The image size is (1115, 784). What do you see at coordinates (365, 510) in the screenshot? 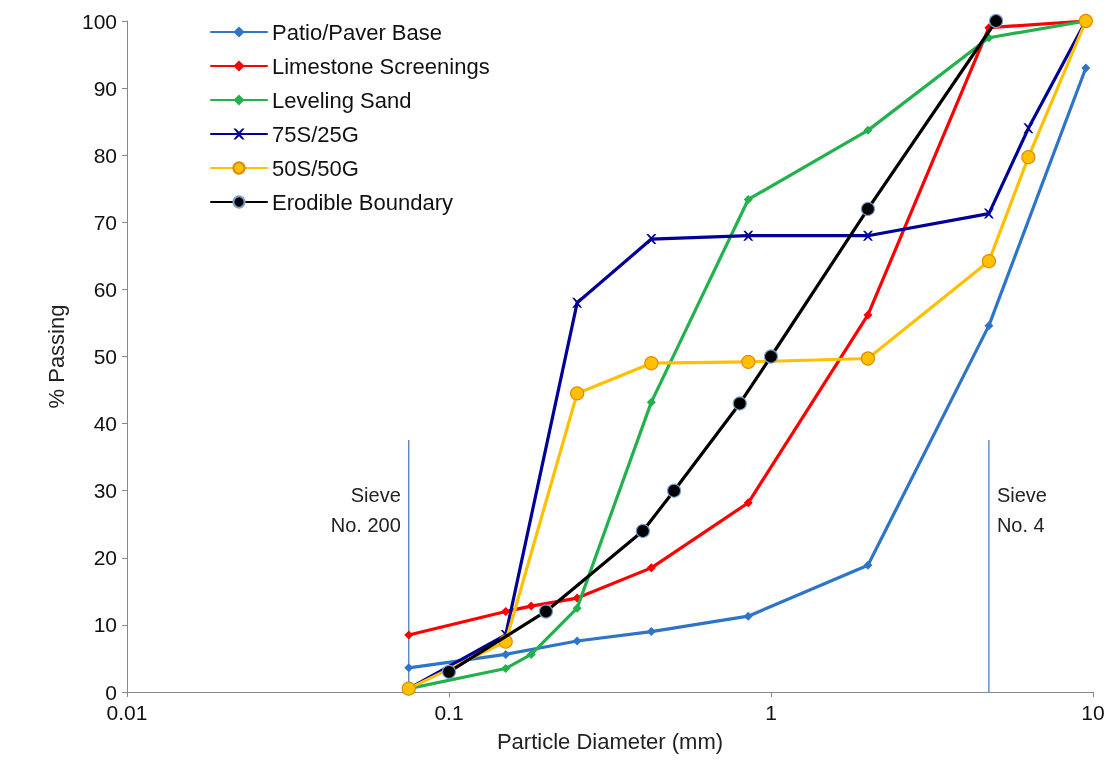
I see `ref-line-label: Sieve No. 200` at bounding box center [365, 510].